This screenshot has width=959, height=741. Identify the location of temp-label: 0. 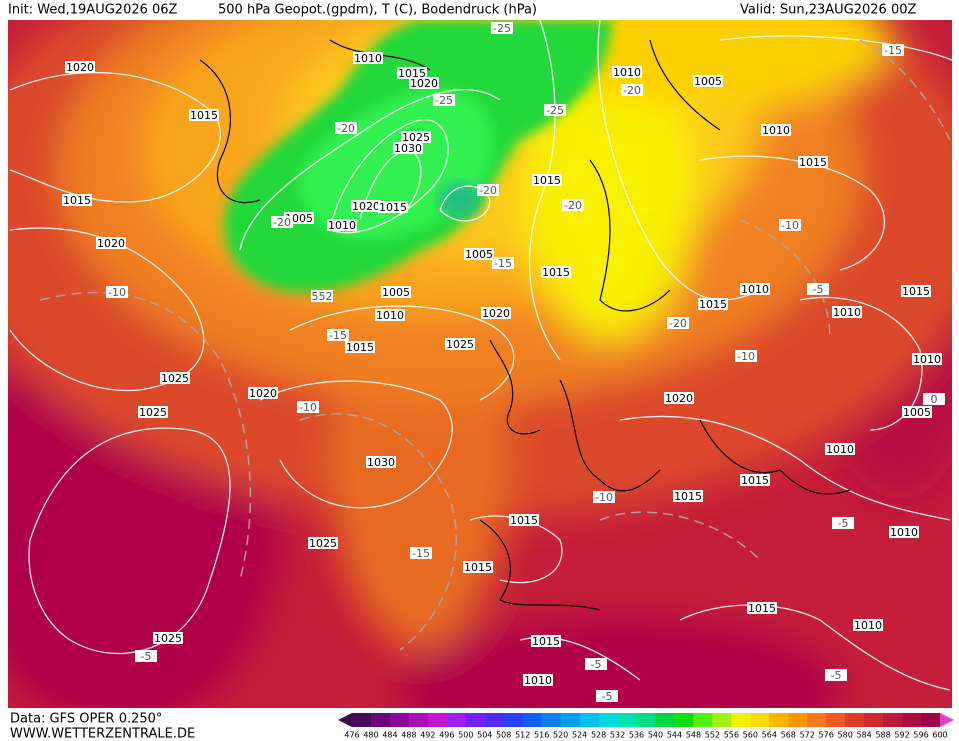
(934, 399).